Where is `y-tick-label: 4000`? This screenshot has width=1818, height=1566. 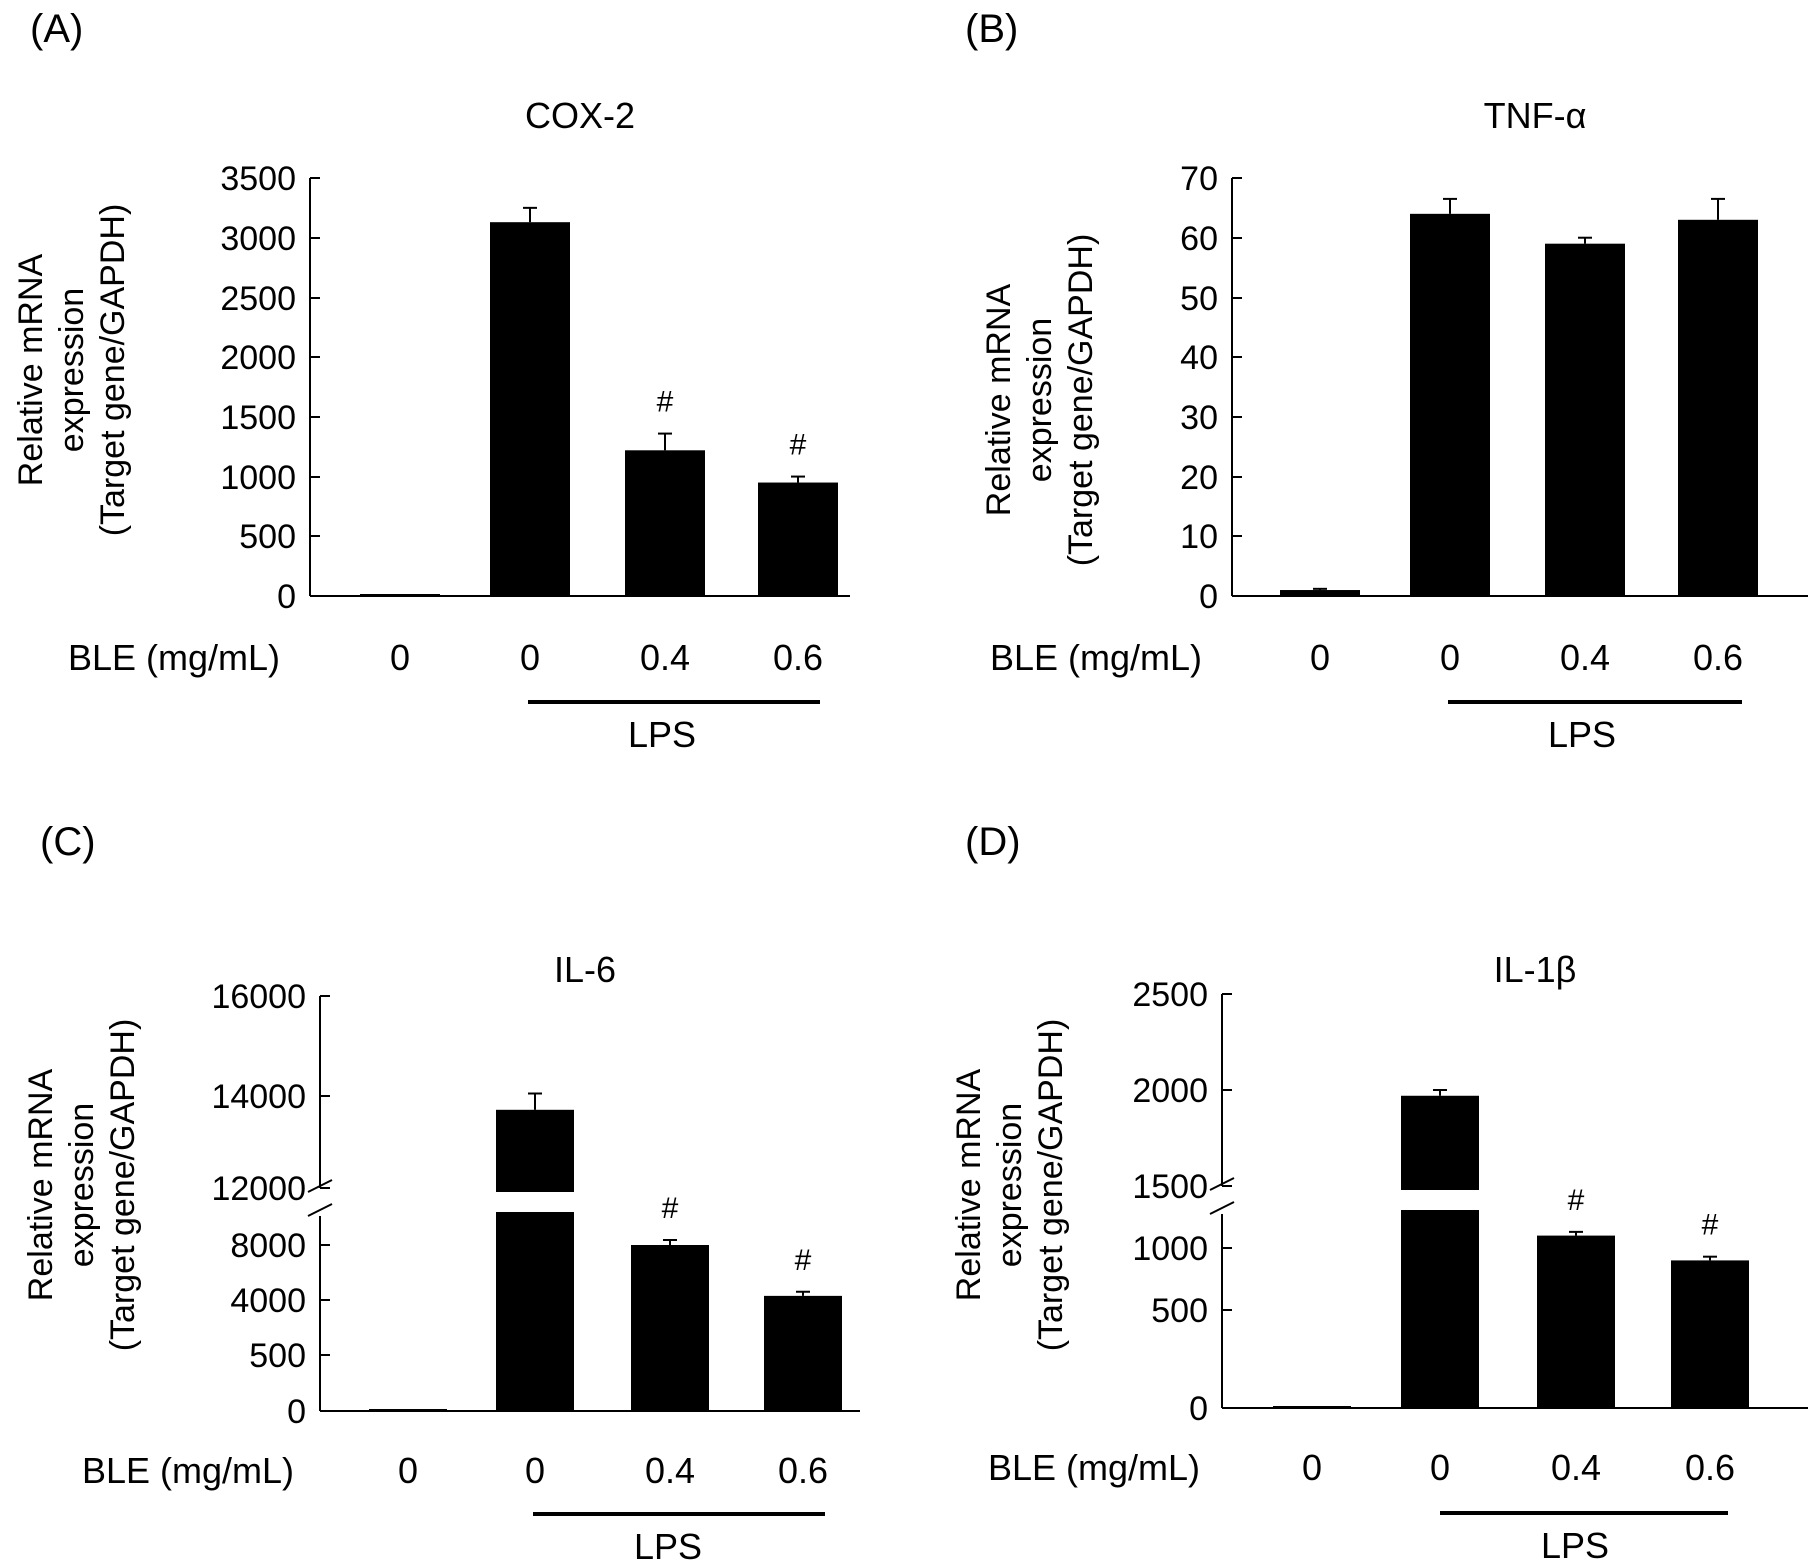 y-tick-label: 4000 is located at coordinates (268, 1301).